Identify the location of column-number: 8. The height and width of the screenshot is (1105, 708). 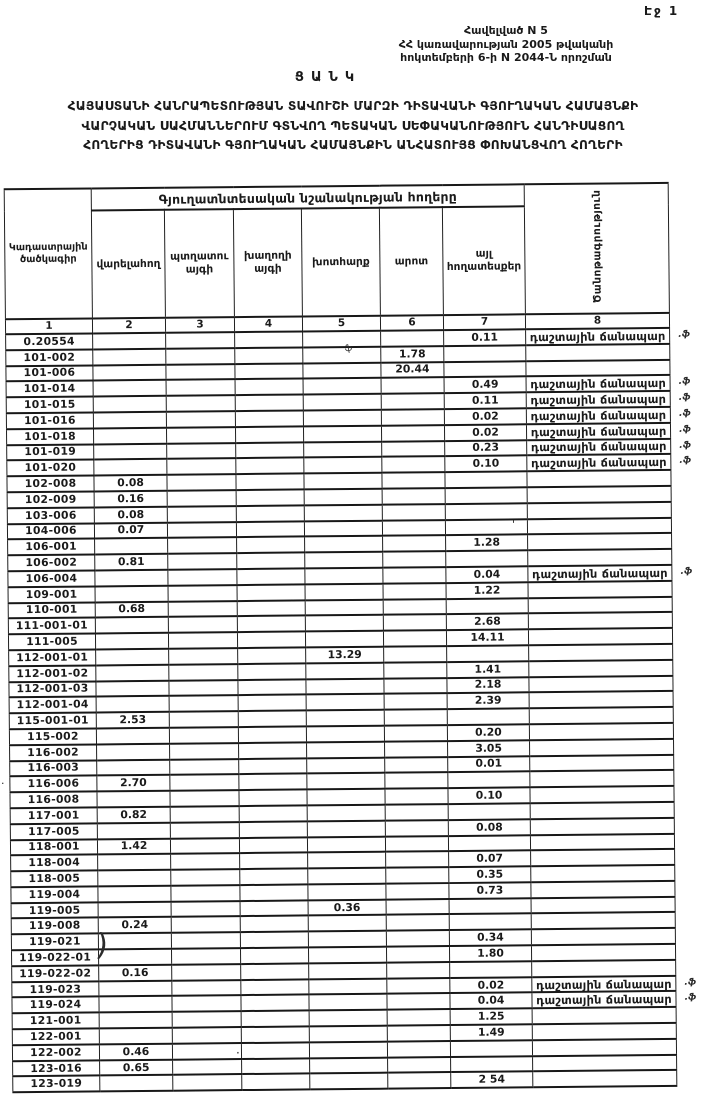
(597, 321).